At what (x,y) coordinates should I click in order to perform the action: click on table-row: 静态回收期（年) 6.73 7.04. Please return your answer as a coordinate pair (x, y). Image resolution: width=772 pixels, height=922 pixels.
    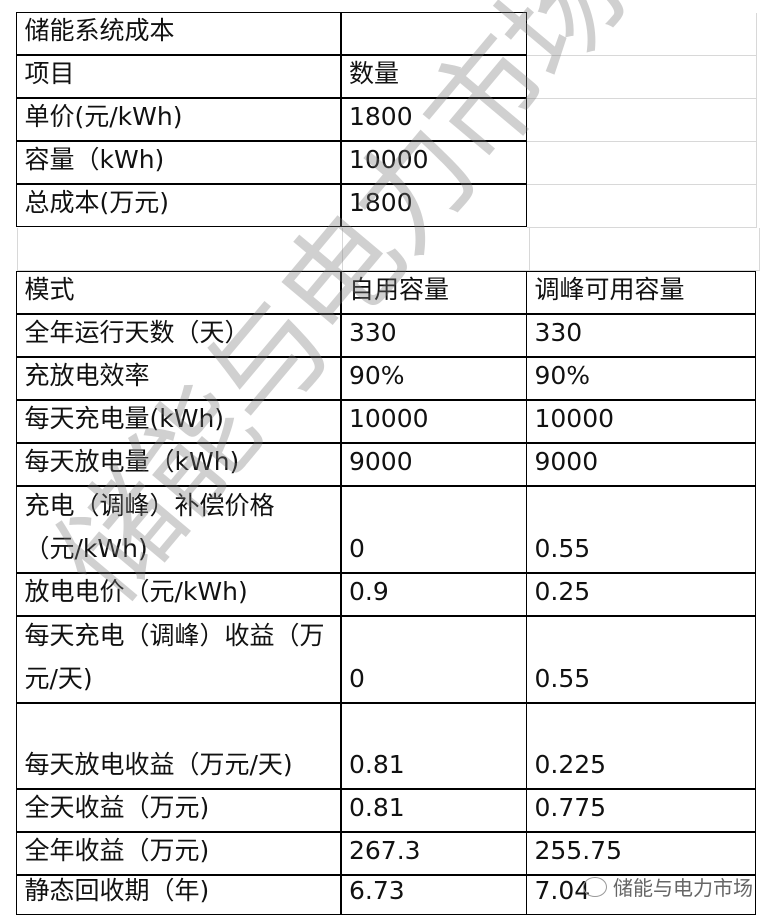
    Looking at the image, I should click on (385, 895).